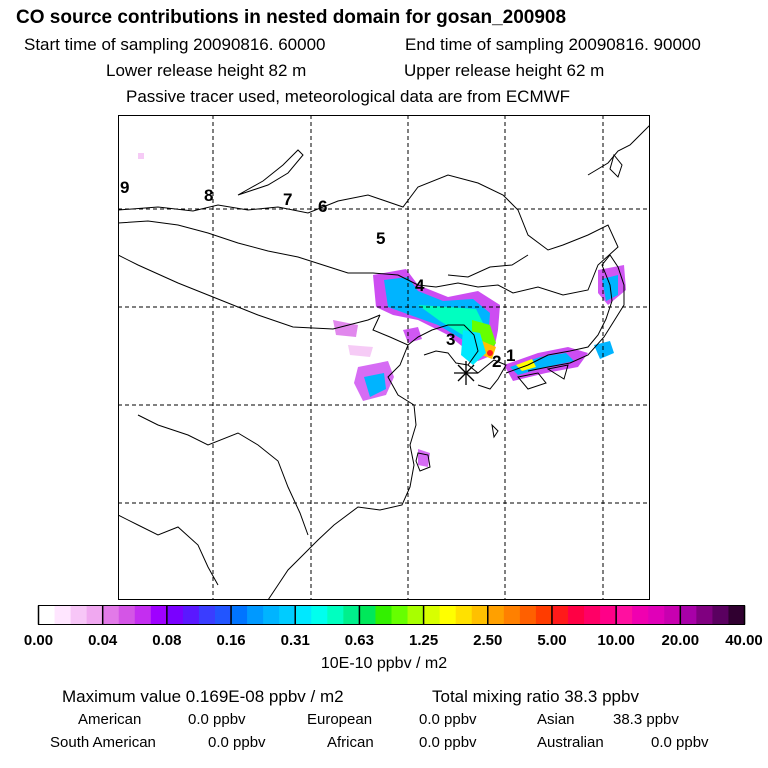  What do you see at coordinates (175, 44) in the screenshot?
I see `start-time-label: Start time of sampling 20090816. 60000` at bounding box center [175, 44].